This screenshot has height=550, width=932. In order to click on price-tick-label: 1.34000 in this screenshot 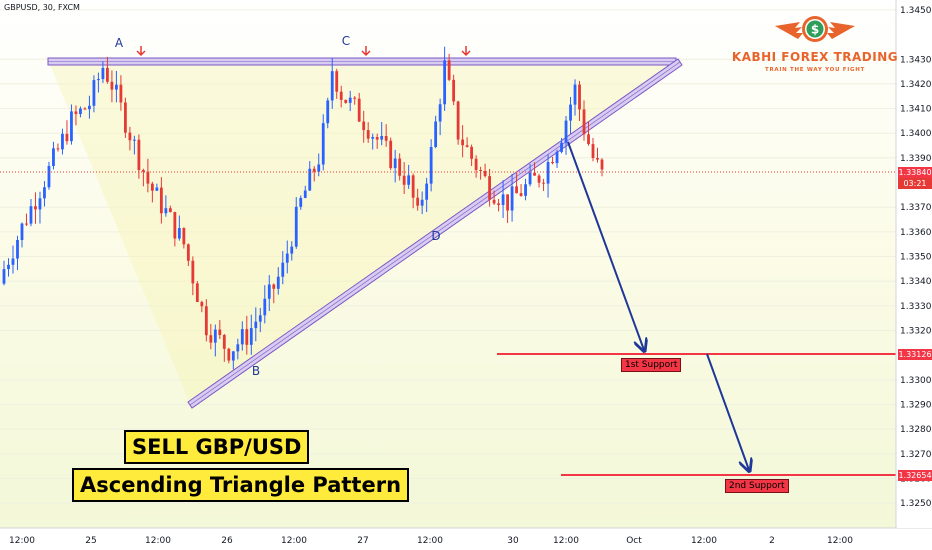, I will do `click(916, 134)`.